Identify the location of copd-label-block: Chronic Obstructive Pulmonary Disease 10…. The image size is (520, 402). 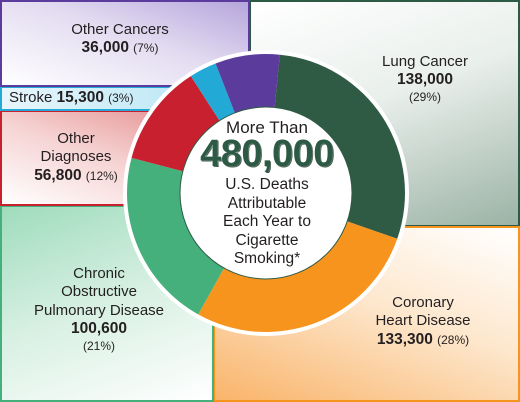
(99, 309).